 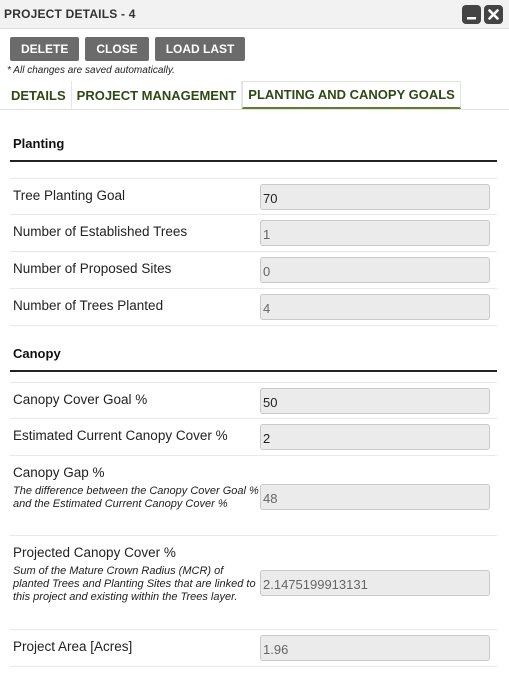 I want to click on close-window-button, so click(x=493, y=14).